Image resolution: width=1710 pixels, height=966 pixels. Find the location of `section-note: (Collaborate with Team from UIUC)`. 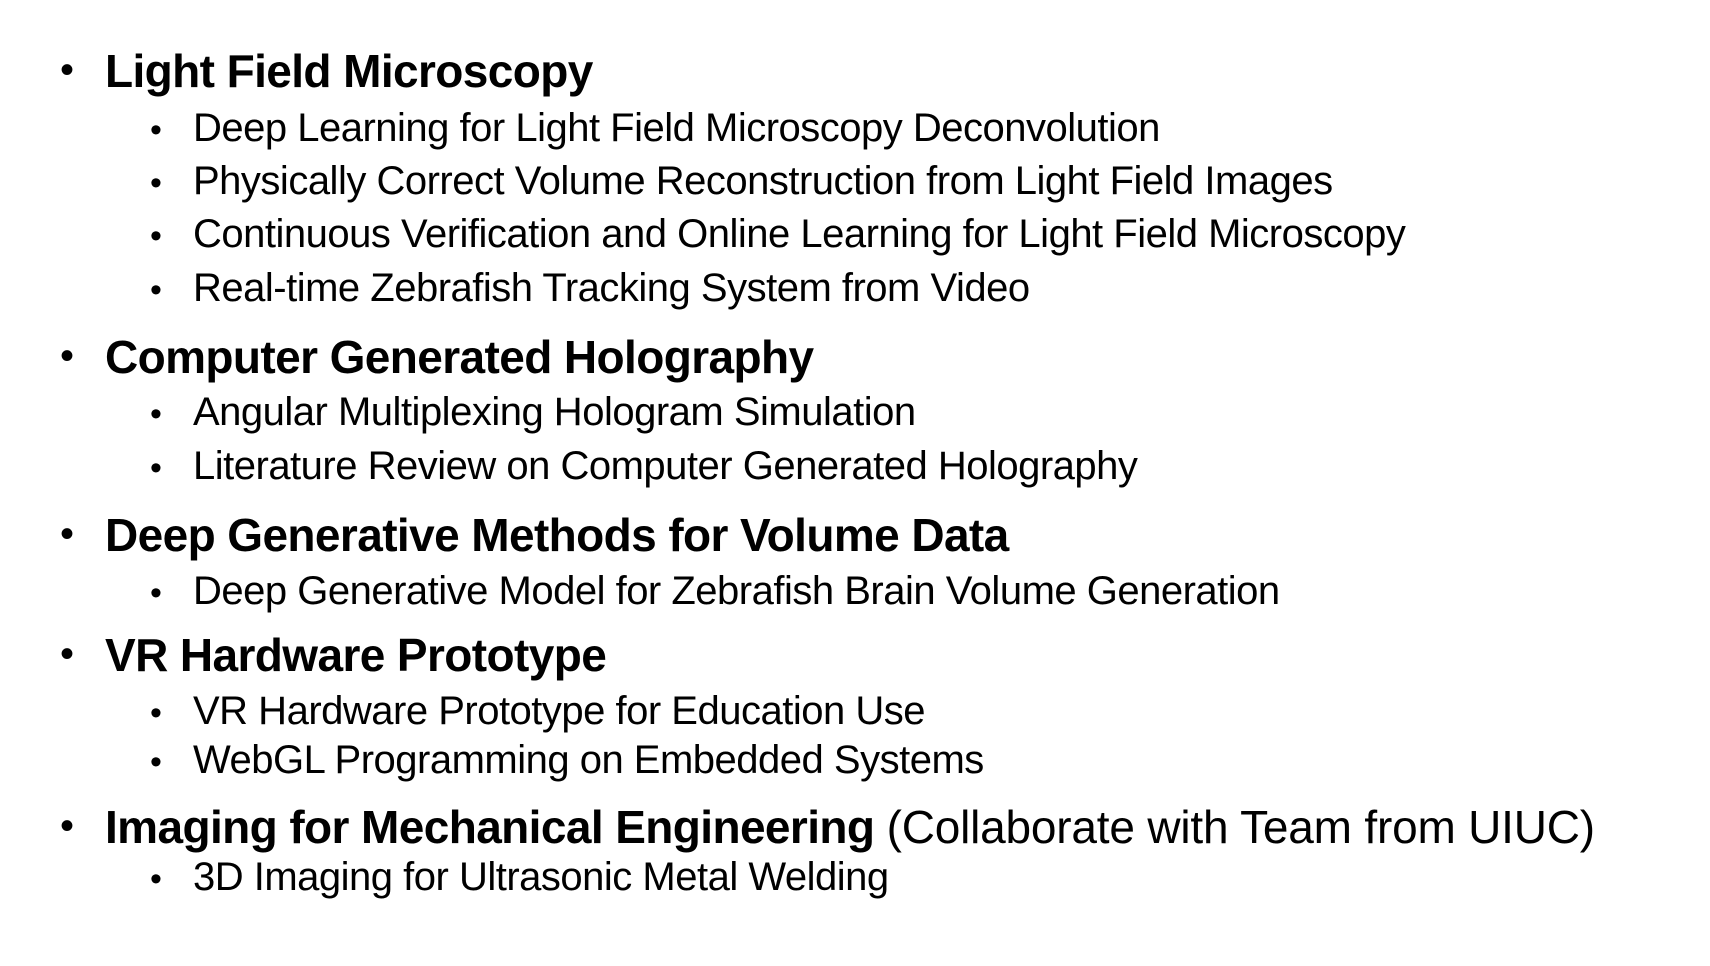

section-note: (Collaborate with Team from UIUC) is located at coordinates (1241, 827).